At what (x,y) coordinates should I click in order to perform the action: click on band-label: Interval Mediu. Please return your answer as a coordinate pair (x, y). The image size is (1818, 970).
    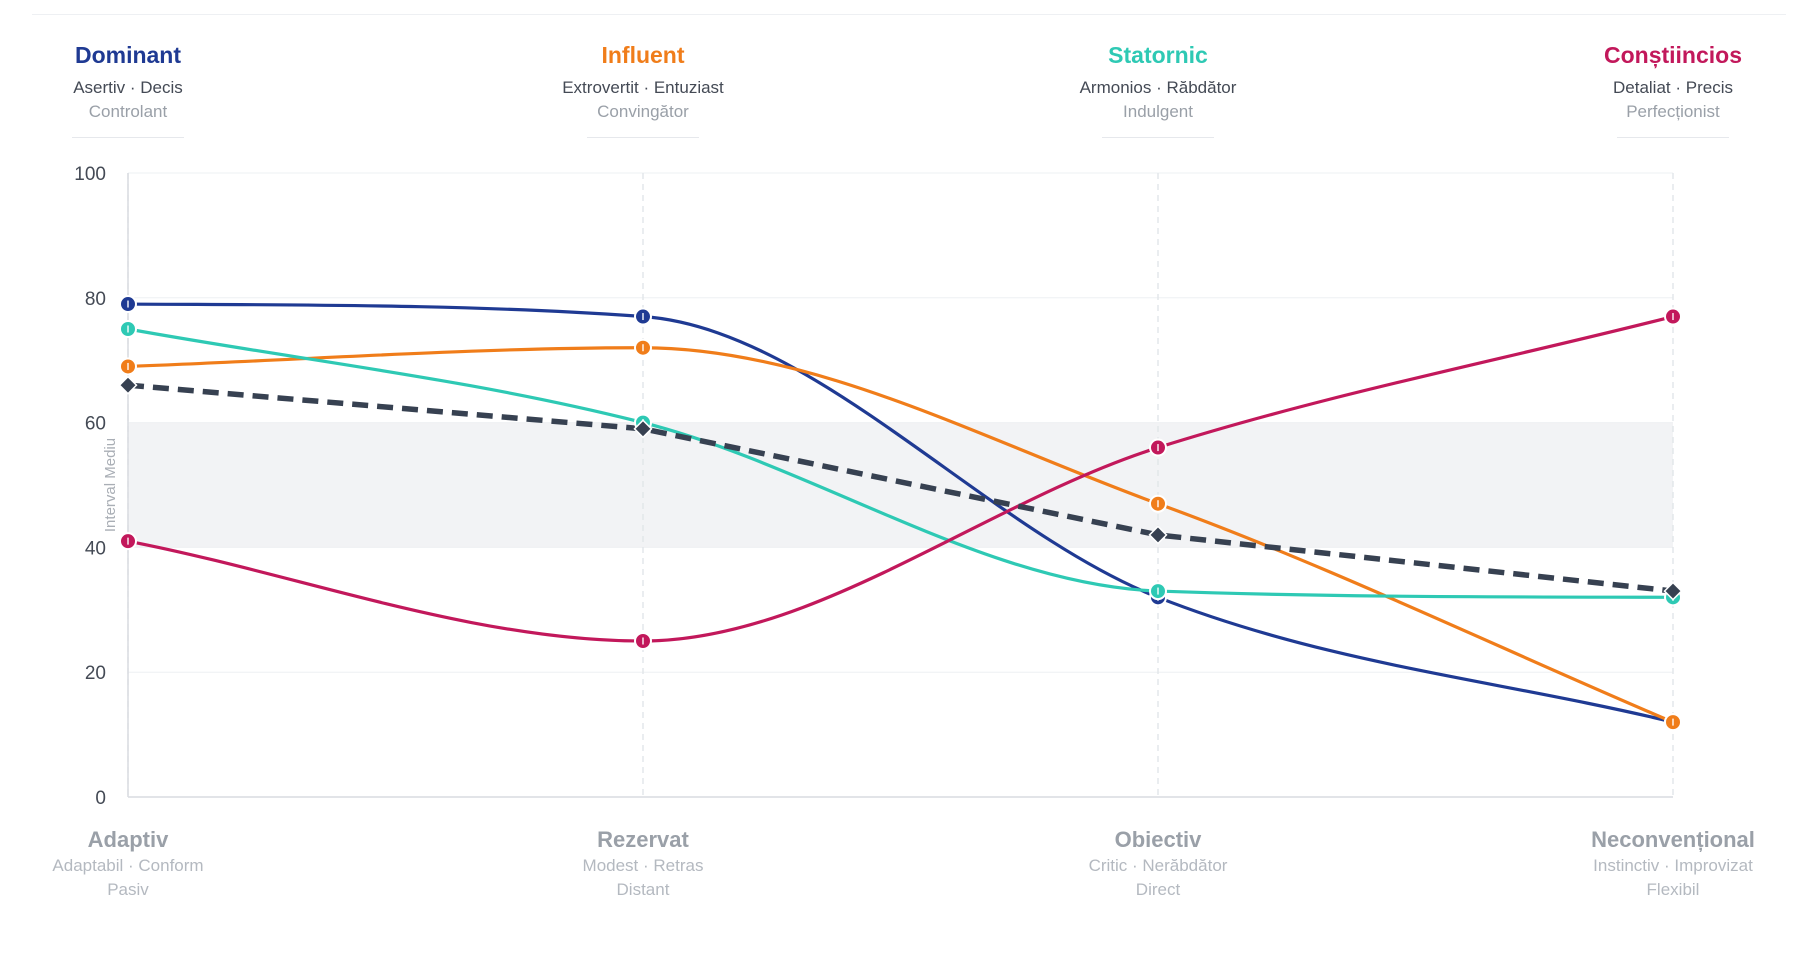
    Looking at the image, I should click on (110, 485).